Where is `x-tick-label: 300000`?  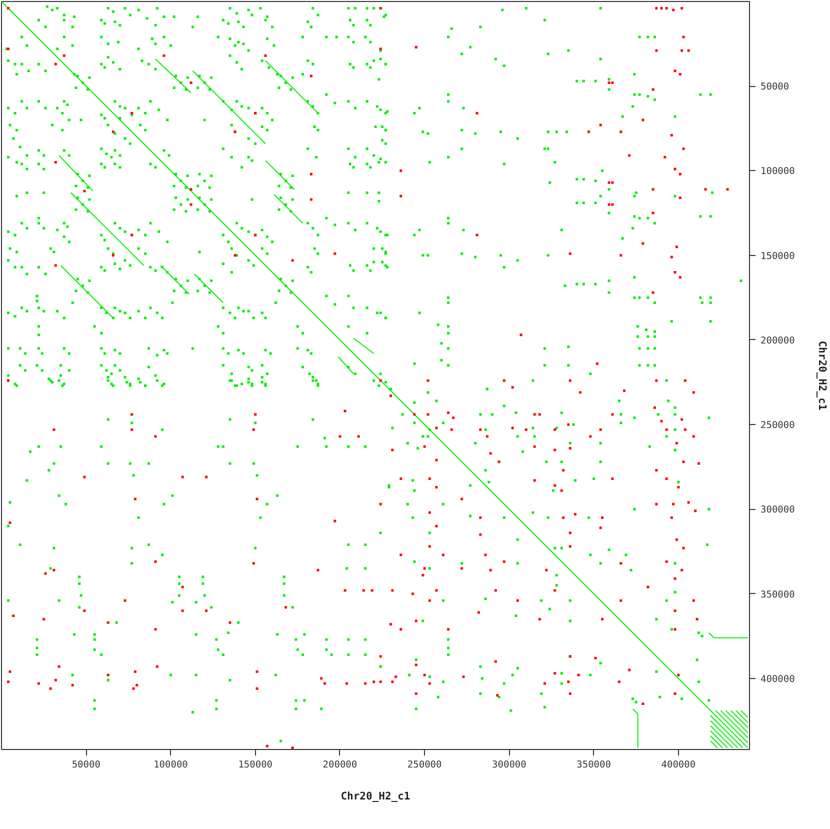
x-tick-label: 300000 is located at coordinates (509, 765).